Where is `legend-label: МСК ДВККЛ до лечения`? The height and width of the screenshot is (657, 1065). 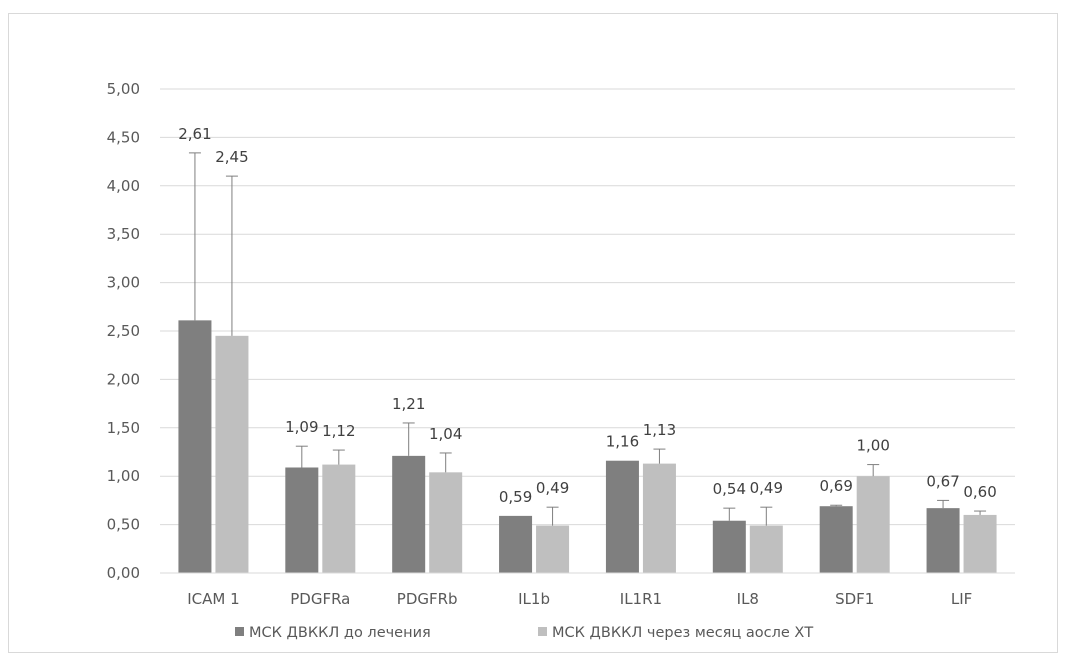
legend-label: МСК ДВККЛ до лечения is located at coordinates (340, 633).